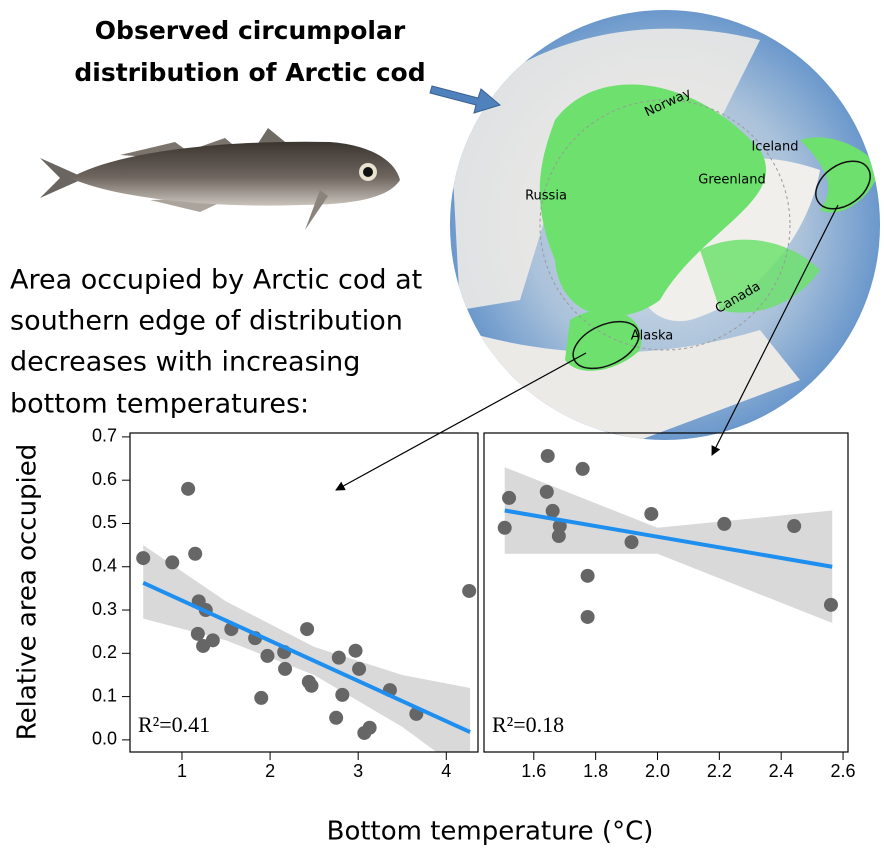 The height and width of the screenshot is (852, 884). Describe the element at coordinates (104, 565) in the screenshot. I see `y-tick-label: 0.4` at that location.